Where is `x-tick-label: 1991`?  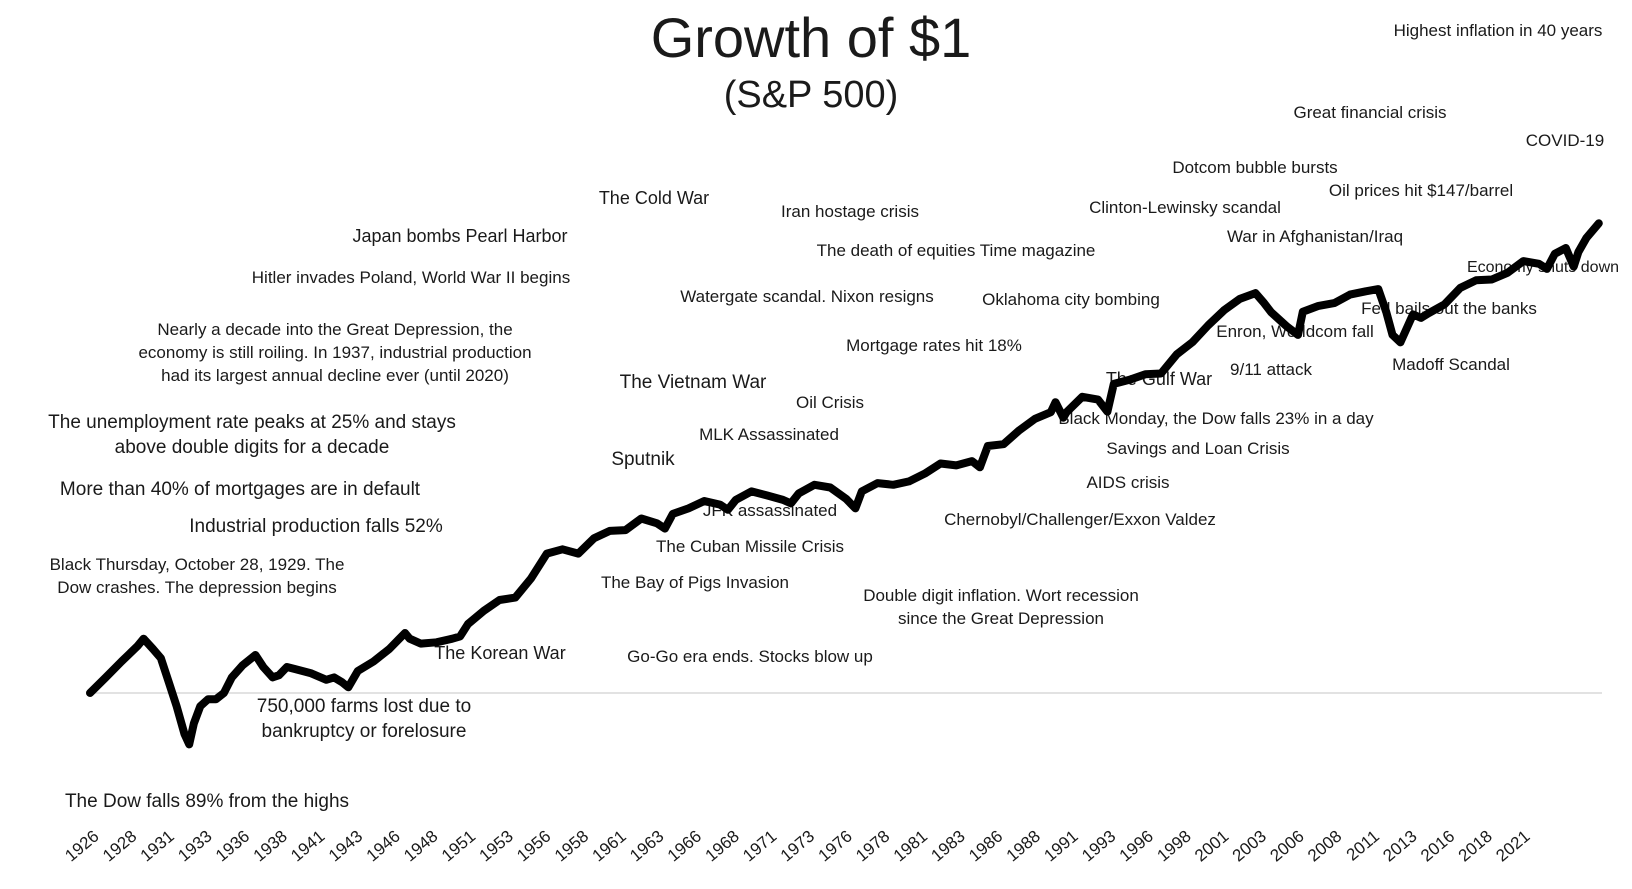 x-tick-label: 1991 is located at coordinates (1060, 846).